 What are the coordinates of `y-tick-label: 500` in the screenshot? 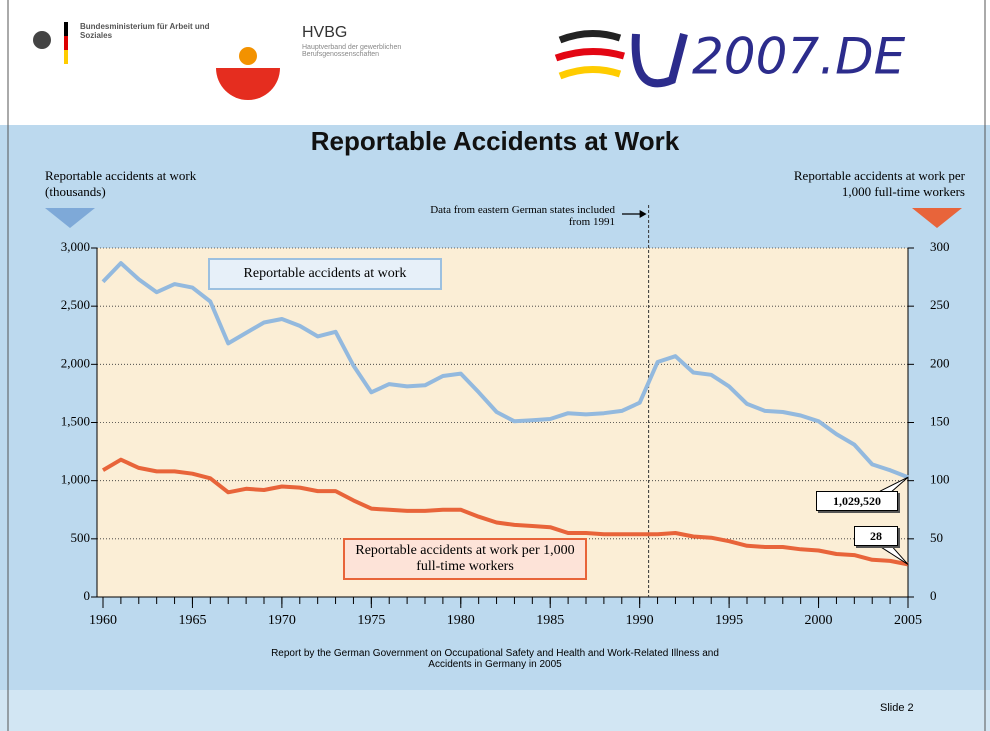 It's located at (81, 537).